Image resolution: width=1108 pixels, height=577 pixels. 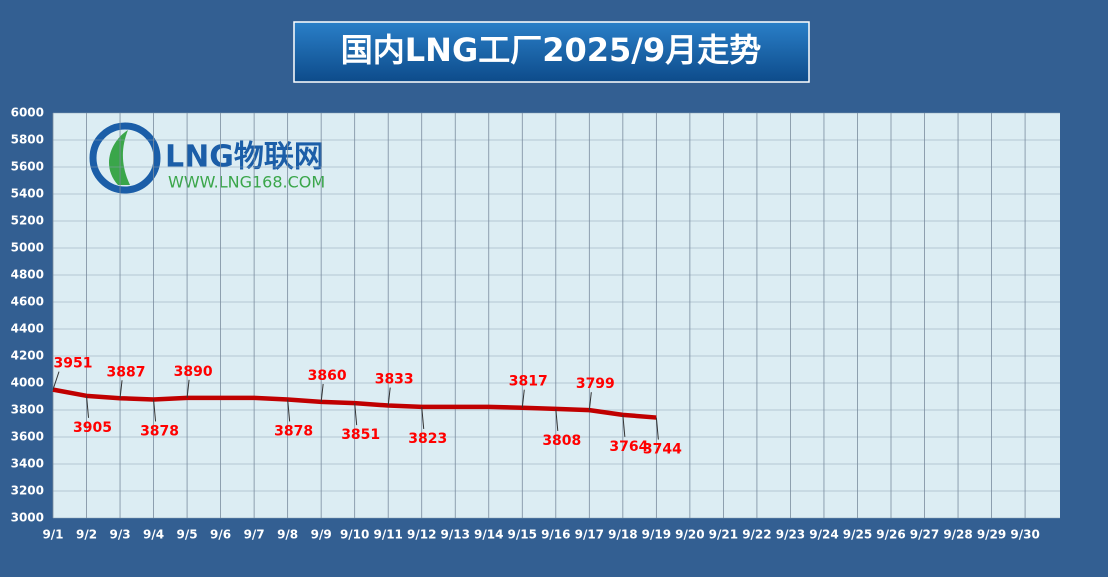 I want to click on x-tick-label: 9/30, so click(x=1024, y=535).